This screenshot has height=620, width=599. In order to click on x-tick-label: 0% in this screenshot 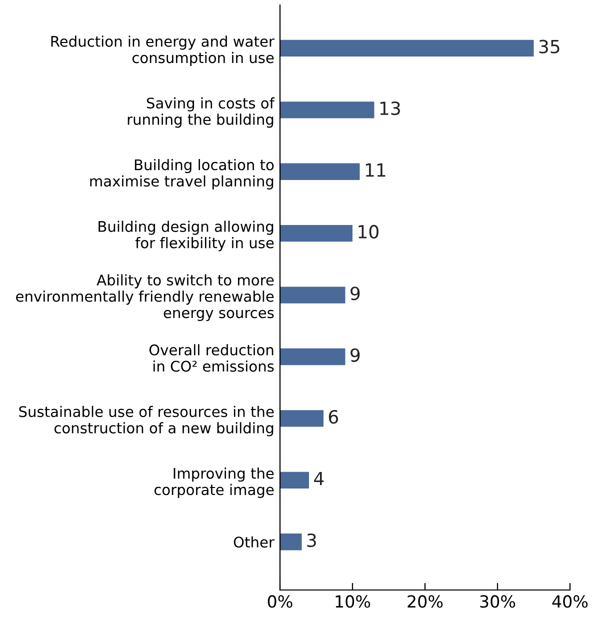, I will do `click(280, 601)`.